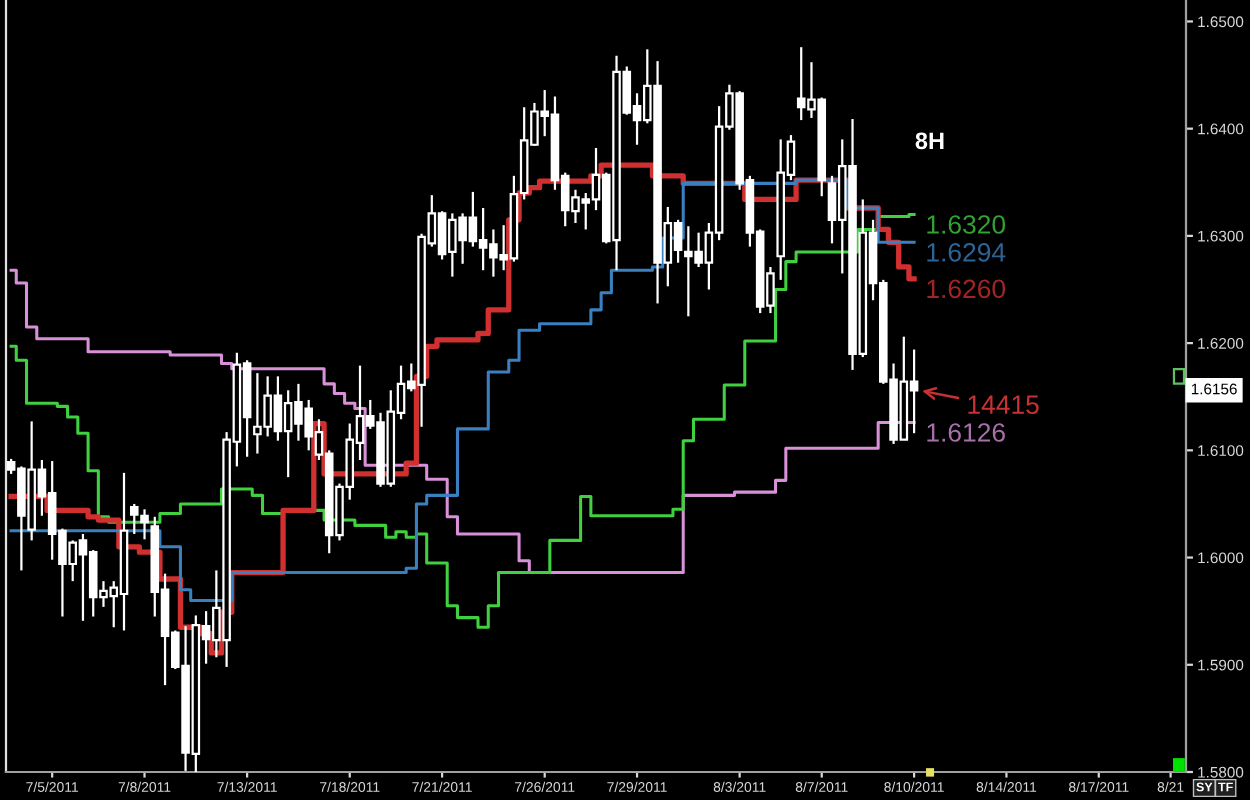 This screenshot has height=800, width=1250. What do you see at coordinates (966, 252) in the screenshot?
I see `data-label: 1.6294` at bounding box center [966, 252].